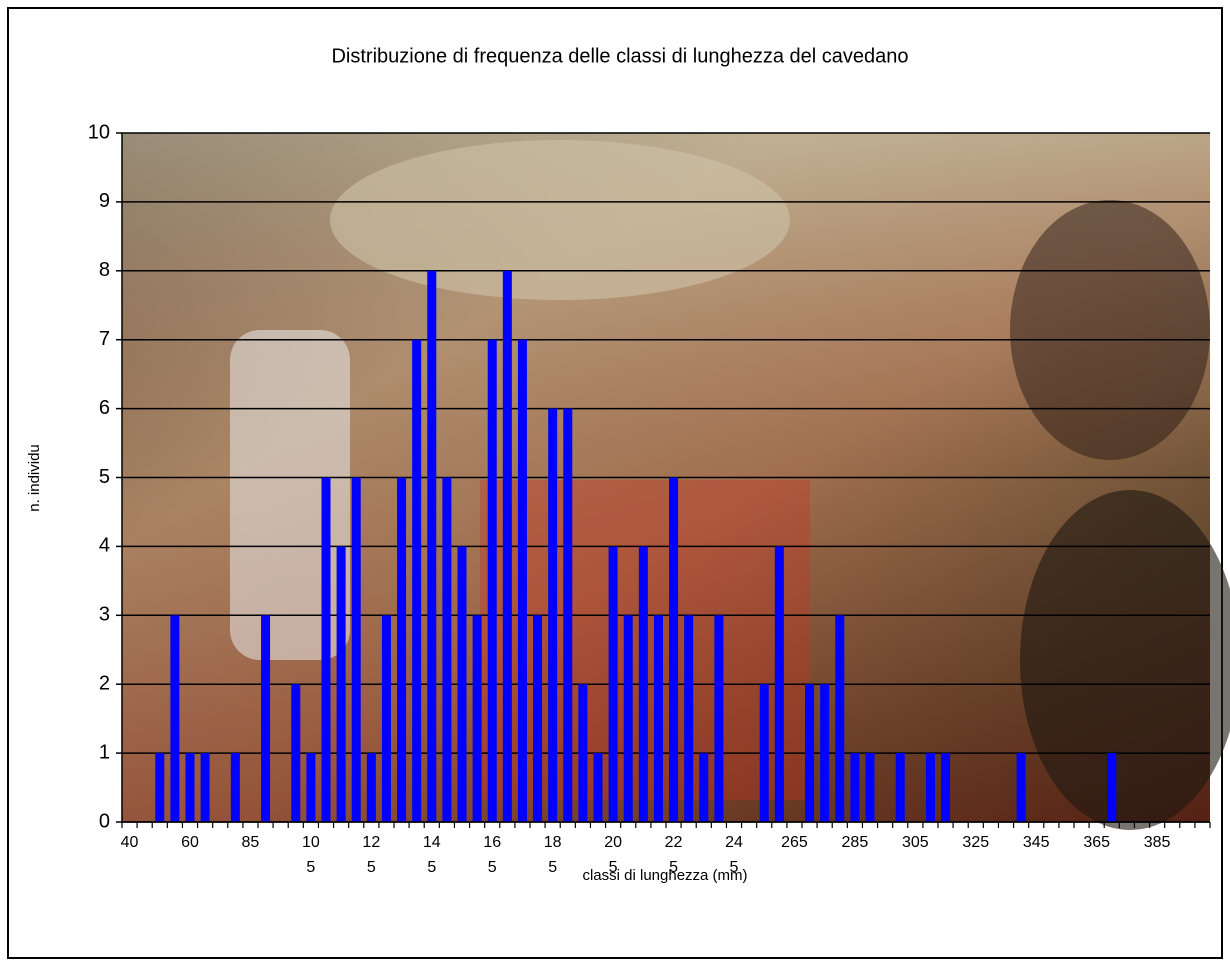 The image size is (1230, 973). I want to click on x-tick-label: 285, so click(855, 842).